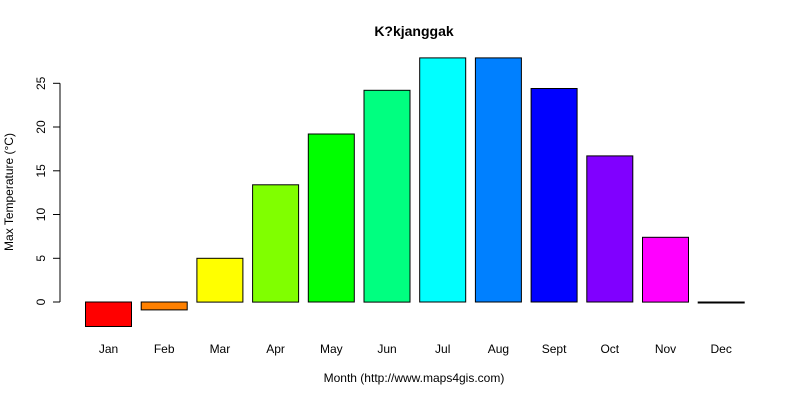 This screenshot has width=800, height=400. I want to click on x-tick-label: Dec, so click(721, 349).